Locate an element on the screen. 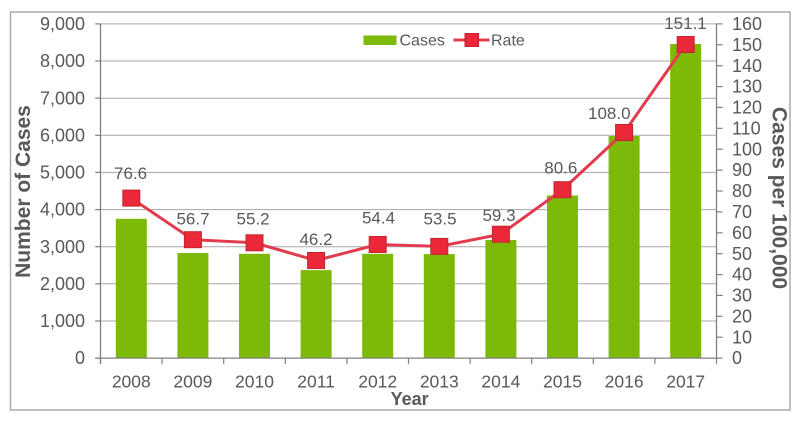 Image resolution: width=800 pixels, height=423 pixels. svg-text: 2015 is located at coordinates (562, 381).